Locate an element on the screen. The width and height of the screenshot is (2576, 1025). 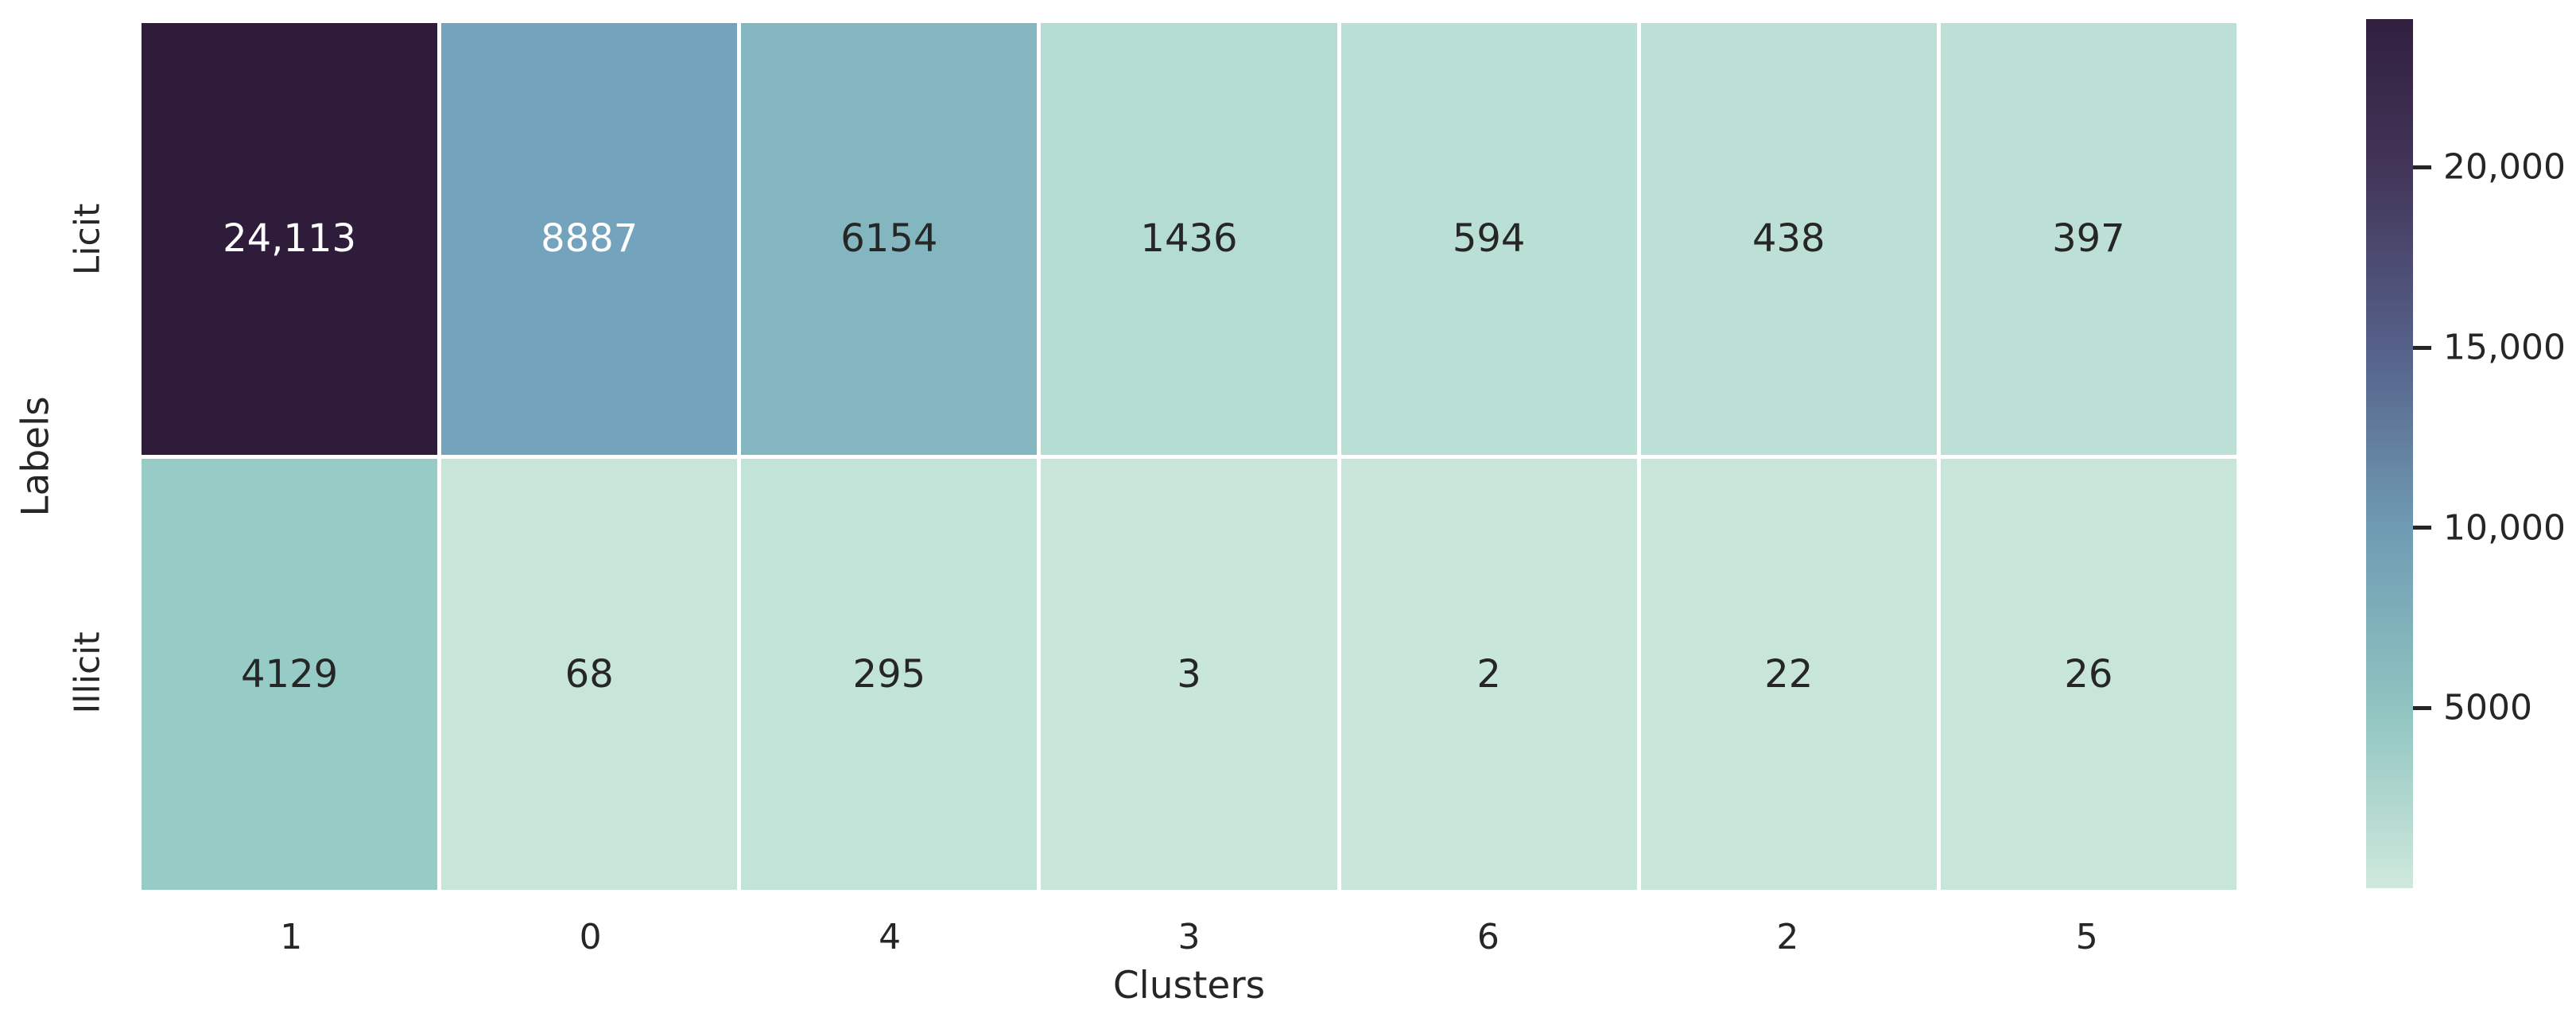
heatmap-cell: 68 is located at coordinates (589, 674).